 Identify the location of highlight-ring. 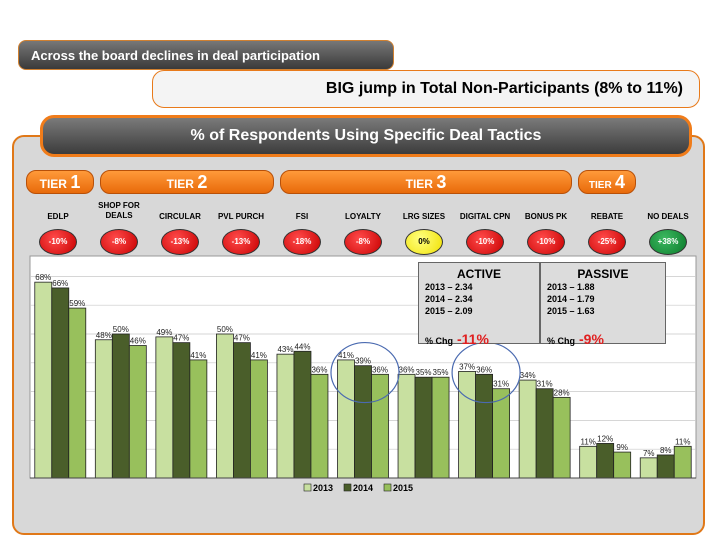
(365, 372).